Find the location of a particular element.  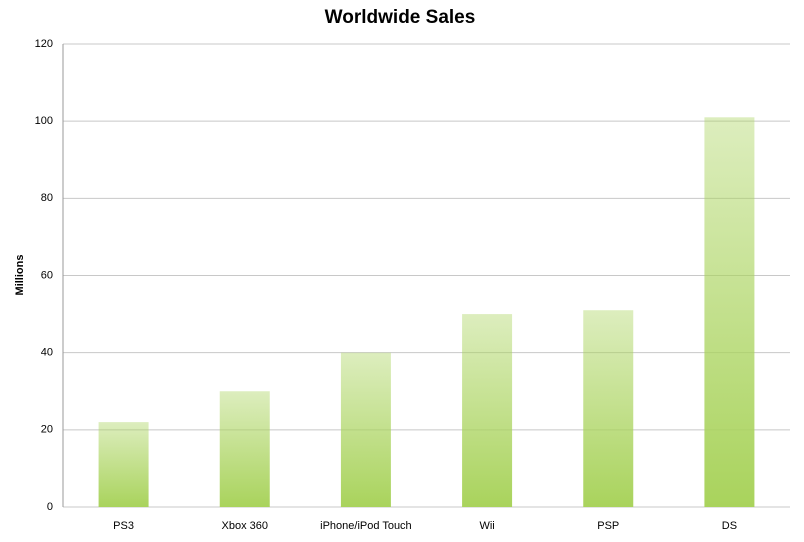

chart-title: Worldwide Sales is located at coordinates (400, 17).